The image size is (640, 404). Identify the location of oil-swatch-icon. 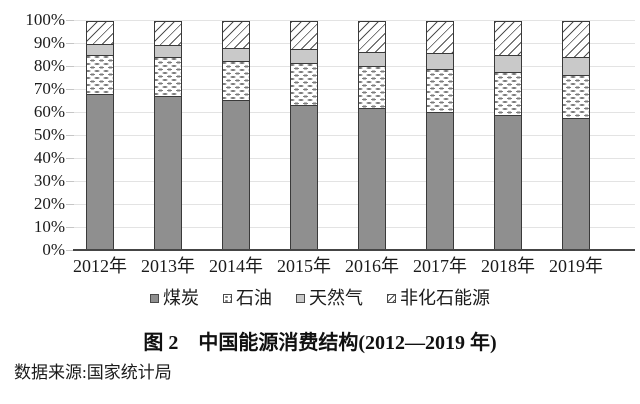
(227, 298).